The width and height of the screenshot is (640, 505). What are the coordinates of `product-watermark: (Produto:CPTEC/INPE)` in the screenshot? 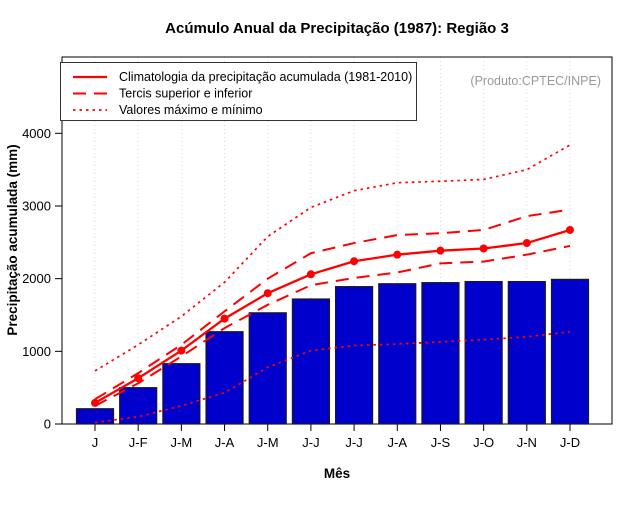 It's located at (535, 81).